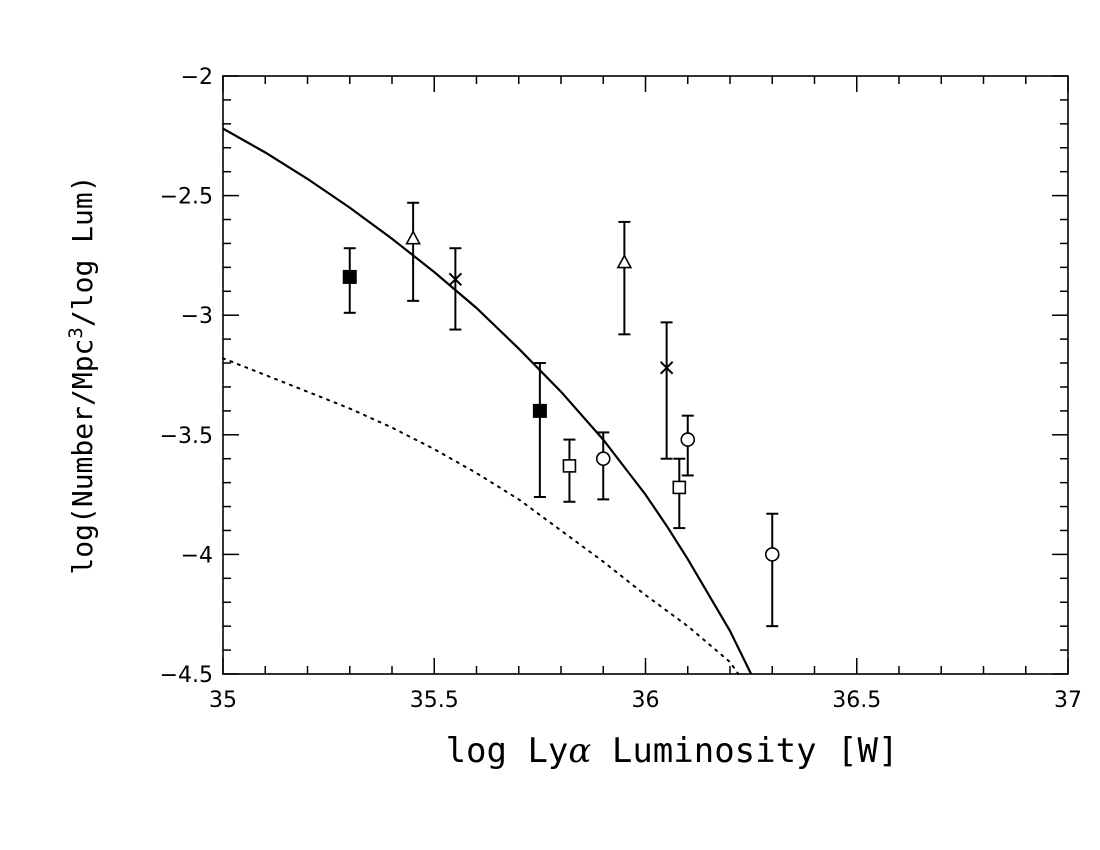 This screenshot has width=1100, height=850. What do you see at coordinates (672, 751) in the screenshot?
I see `x-axis-label: log Lyα Luminosity [W]` at bounding box center [672, 751].